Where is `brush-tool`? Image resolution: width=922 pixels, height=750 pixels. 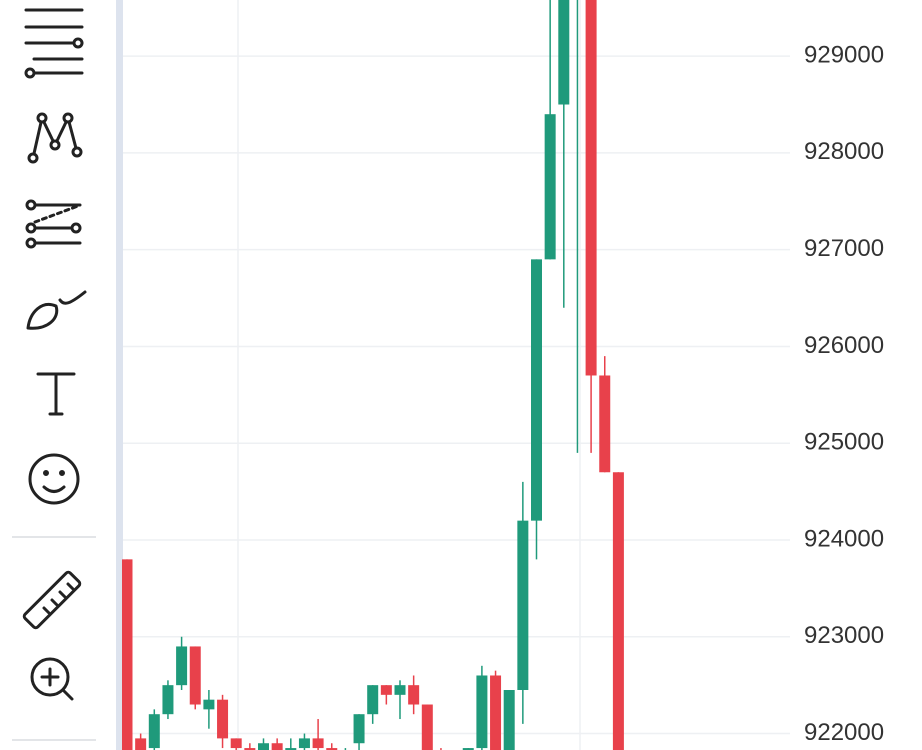 brush-tool is located at coordinates (56, 310).